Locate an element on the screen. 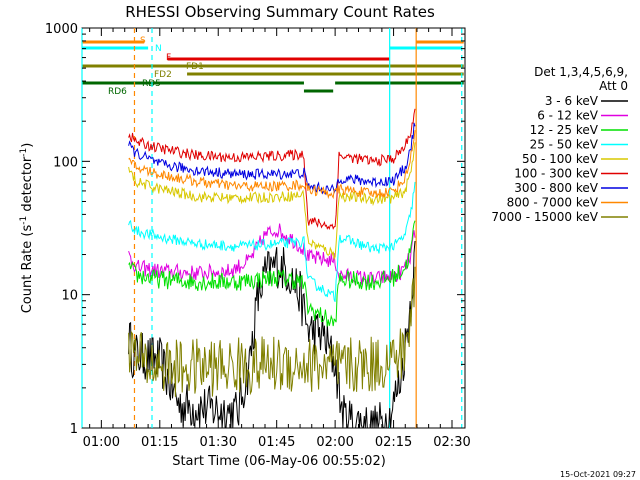 This screenshot has width=640, height=480. legend-entry-label: 3 - 6 keV is located at coordinates (572, 101).